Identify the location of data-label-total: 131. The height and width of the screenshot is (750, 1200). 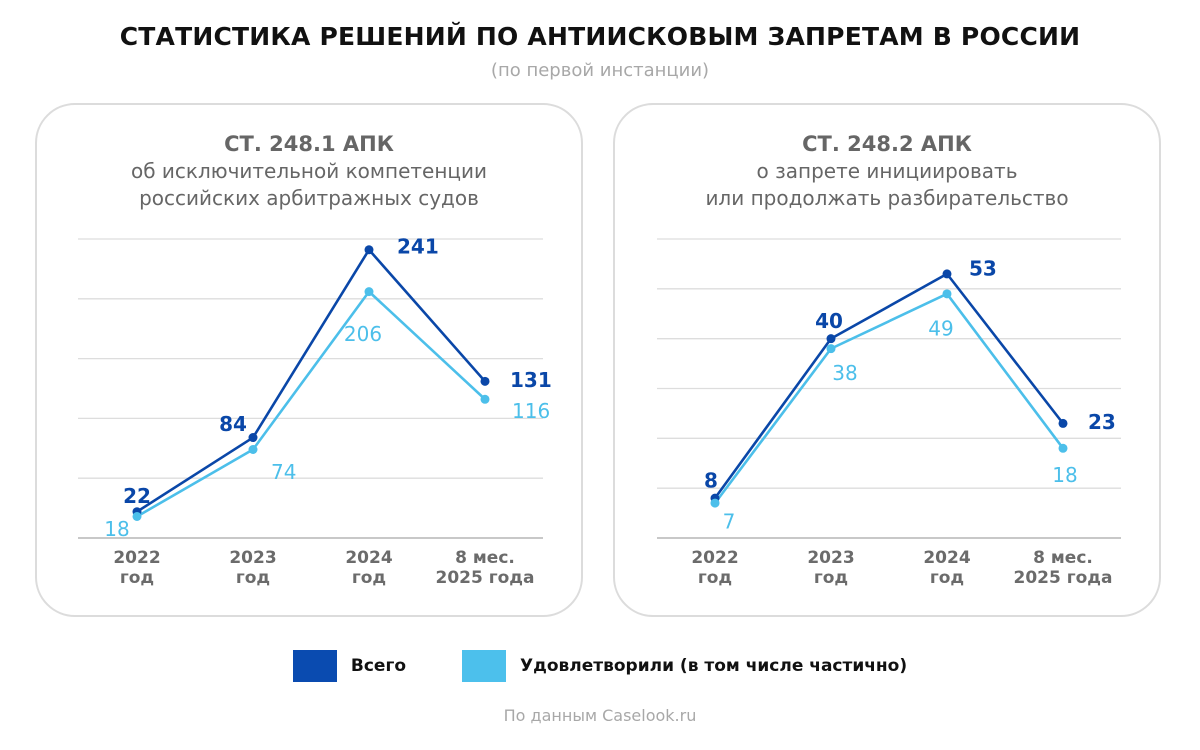
(531, 380).